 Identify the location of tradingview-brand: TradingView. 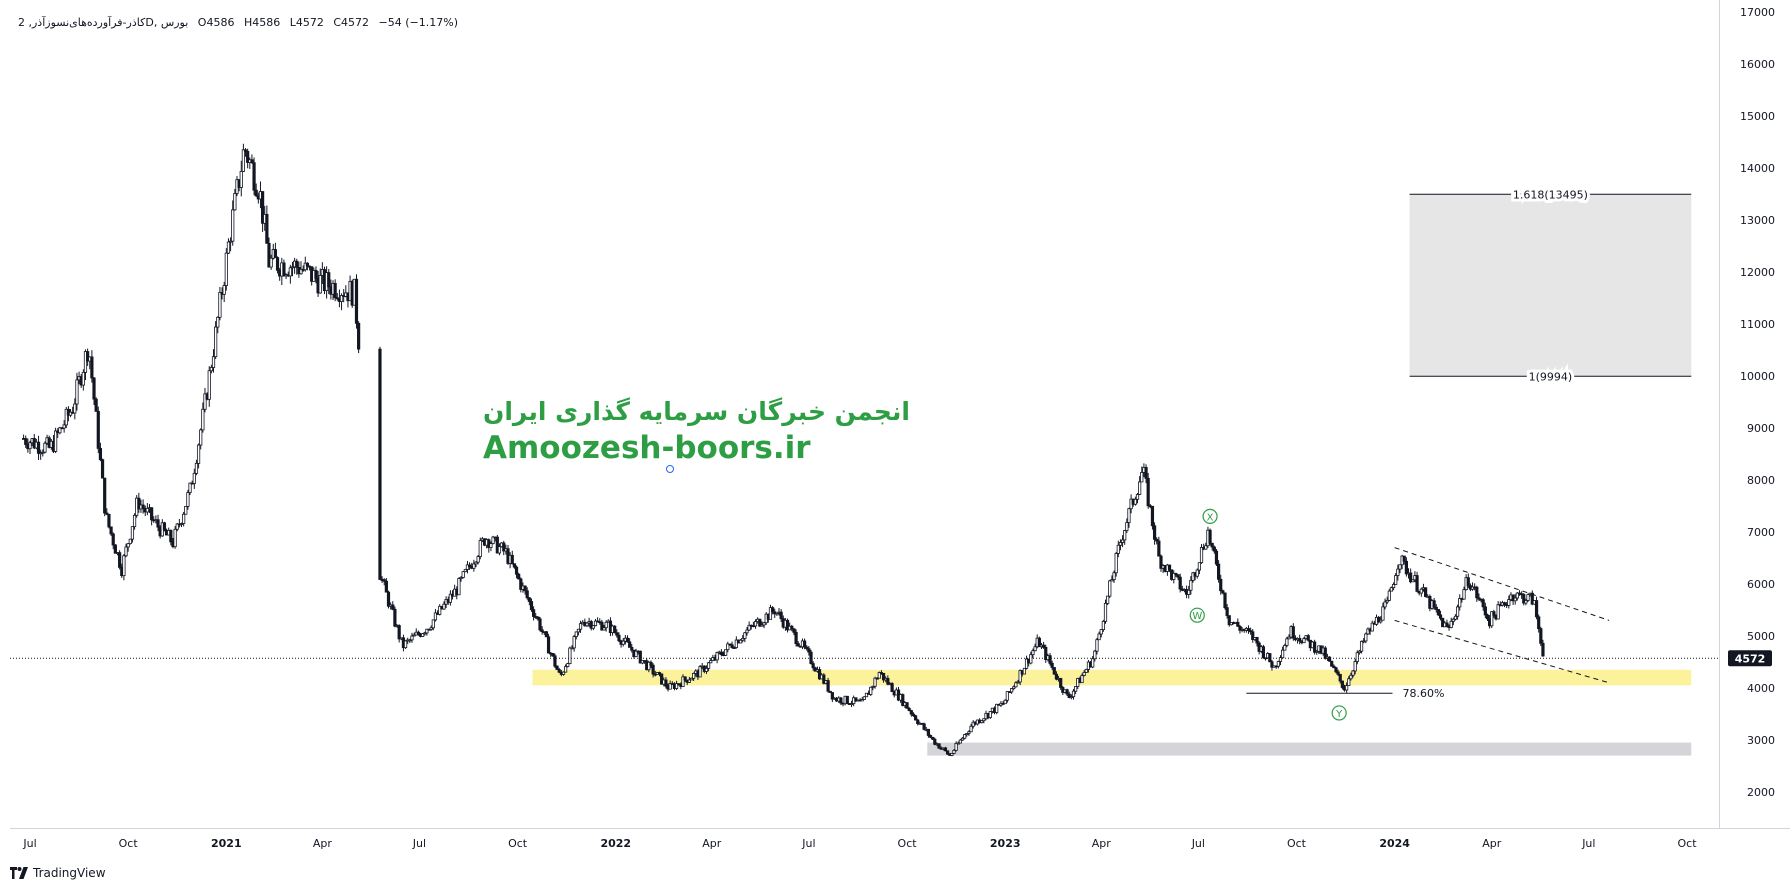
(58, 873).